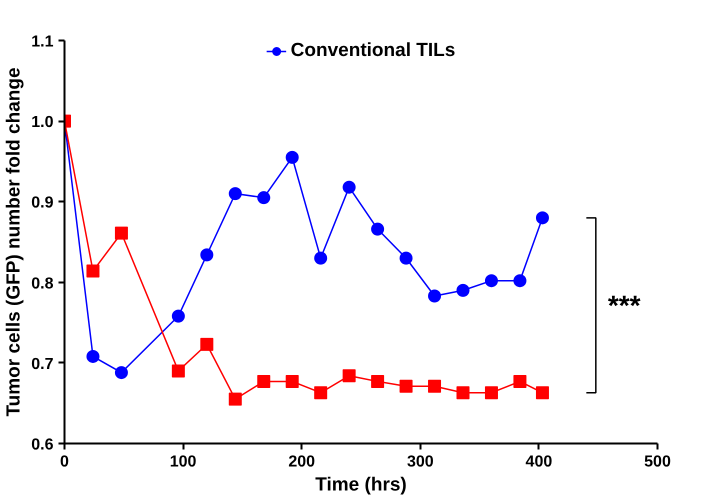 The width and height of the screenshot is (712, 498). Describe the element at coordinates (42, 123) in the screenshot. I see `y-tick-label: 1.0` at that location.